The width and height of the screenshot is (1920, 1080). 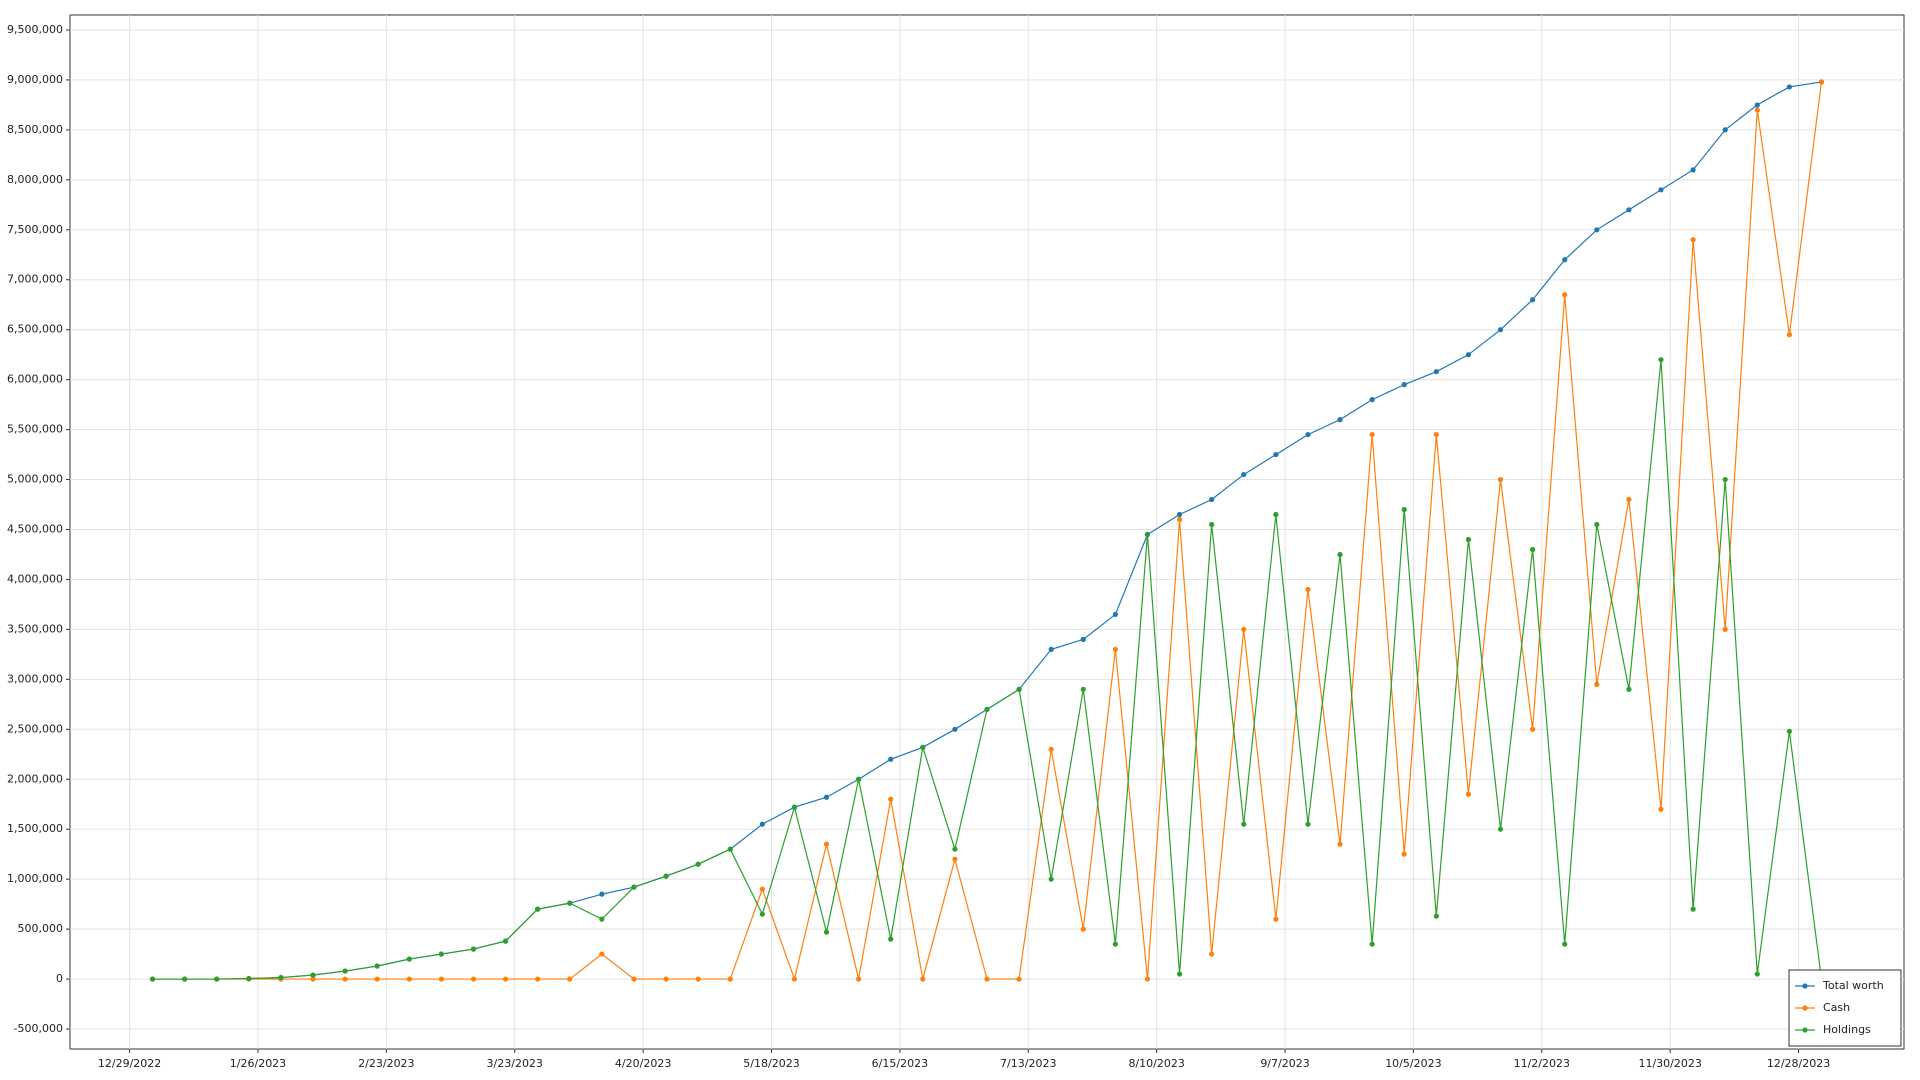 What do you see at coordinates (35, 279) in the screenshot?
I see `y-tick-label: 7,000,000` at bounding box center [35, 279].